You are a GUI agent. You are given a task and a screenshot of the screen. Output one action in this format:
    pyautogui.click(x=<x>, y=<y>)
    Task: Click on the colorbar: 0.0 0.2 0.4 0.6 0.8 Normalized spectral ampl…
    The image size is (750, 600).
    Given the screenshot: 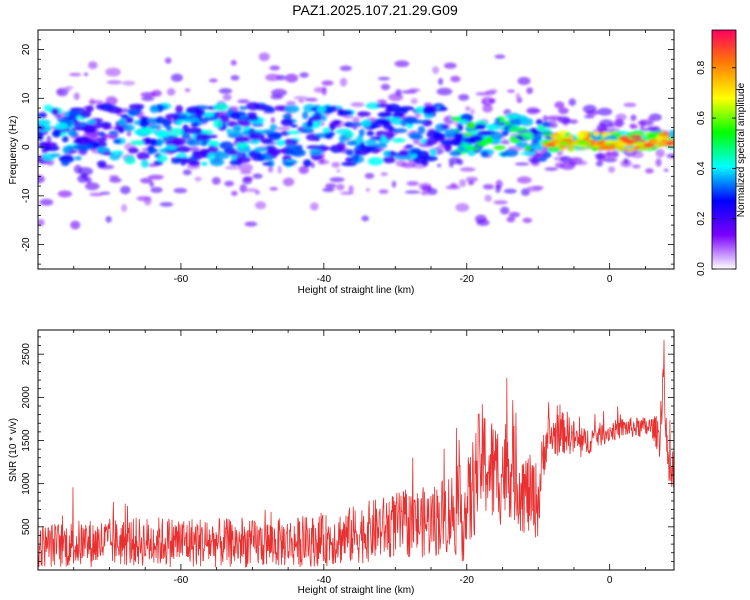 What is the action you would take?
    pyautogui.click(x=721, y=152)
    